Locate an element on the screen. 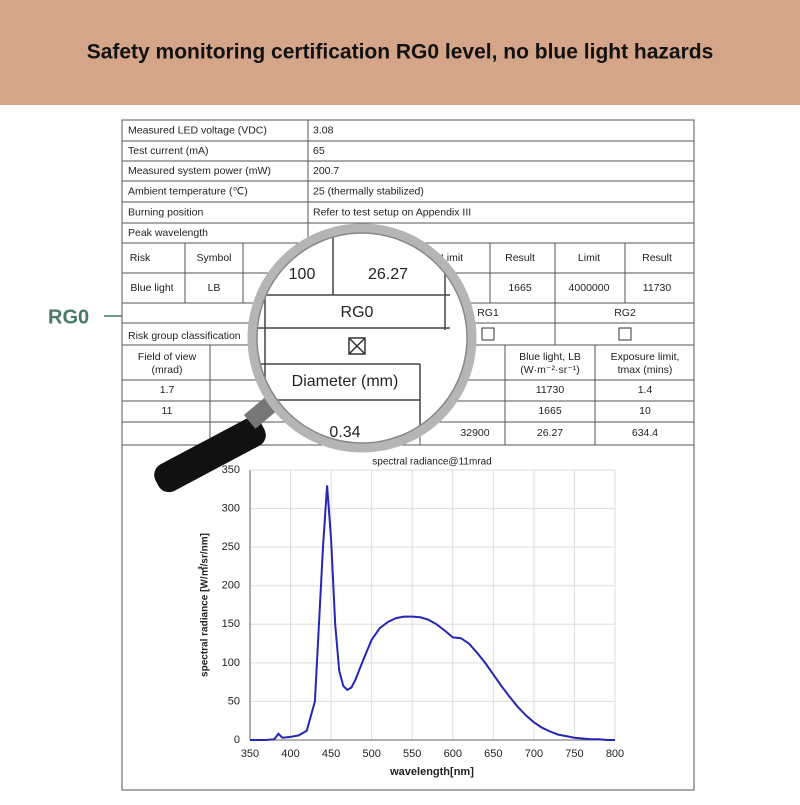 The width and height of the screenshot is (800, 805). table-cell: (W·m⁻²·sr⁻¹) is located at coordinates (549, 370).